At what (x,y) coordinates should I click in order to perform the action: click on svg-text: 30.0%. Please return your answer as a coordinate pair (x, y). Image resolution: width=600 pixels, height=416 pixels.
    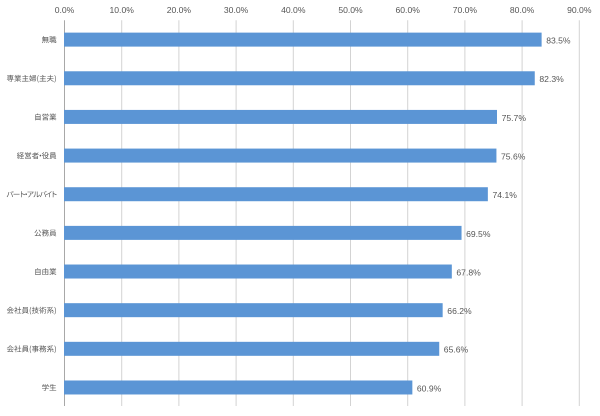
    Looking at the image, I should click on (236, 10).